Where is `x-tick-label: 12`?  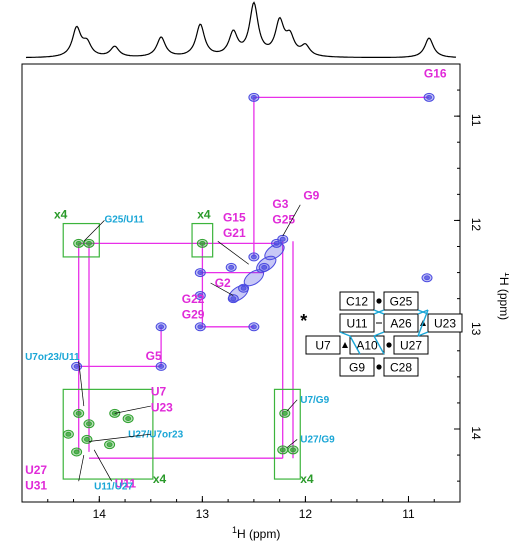
x-tick-label: 12 is located at coordinates (306, 514).